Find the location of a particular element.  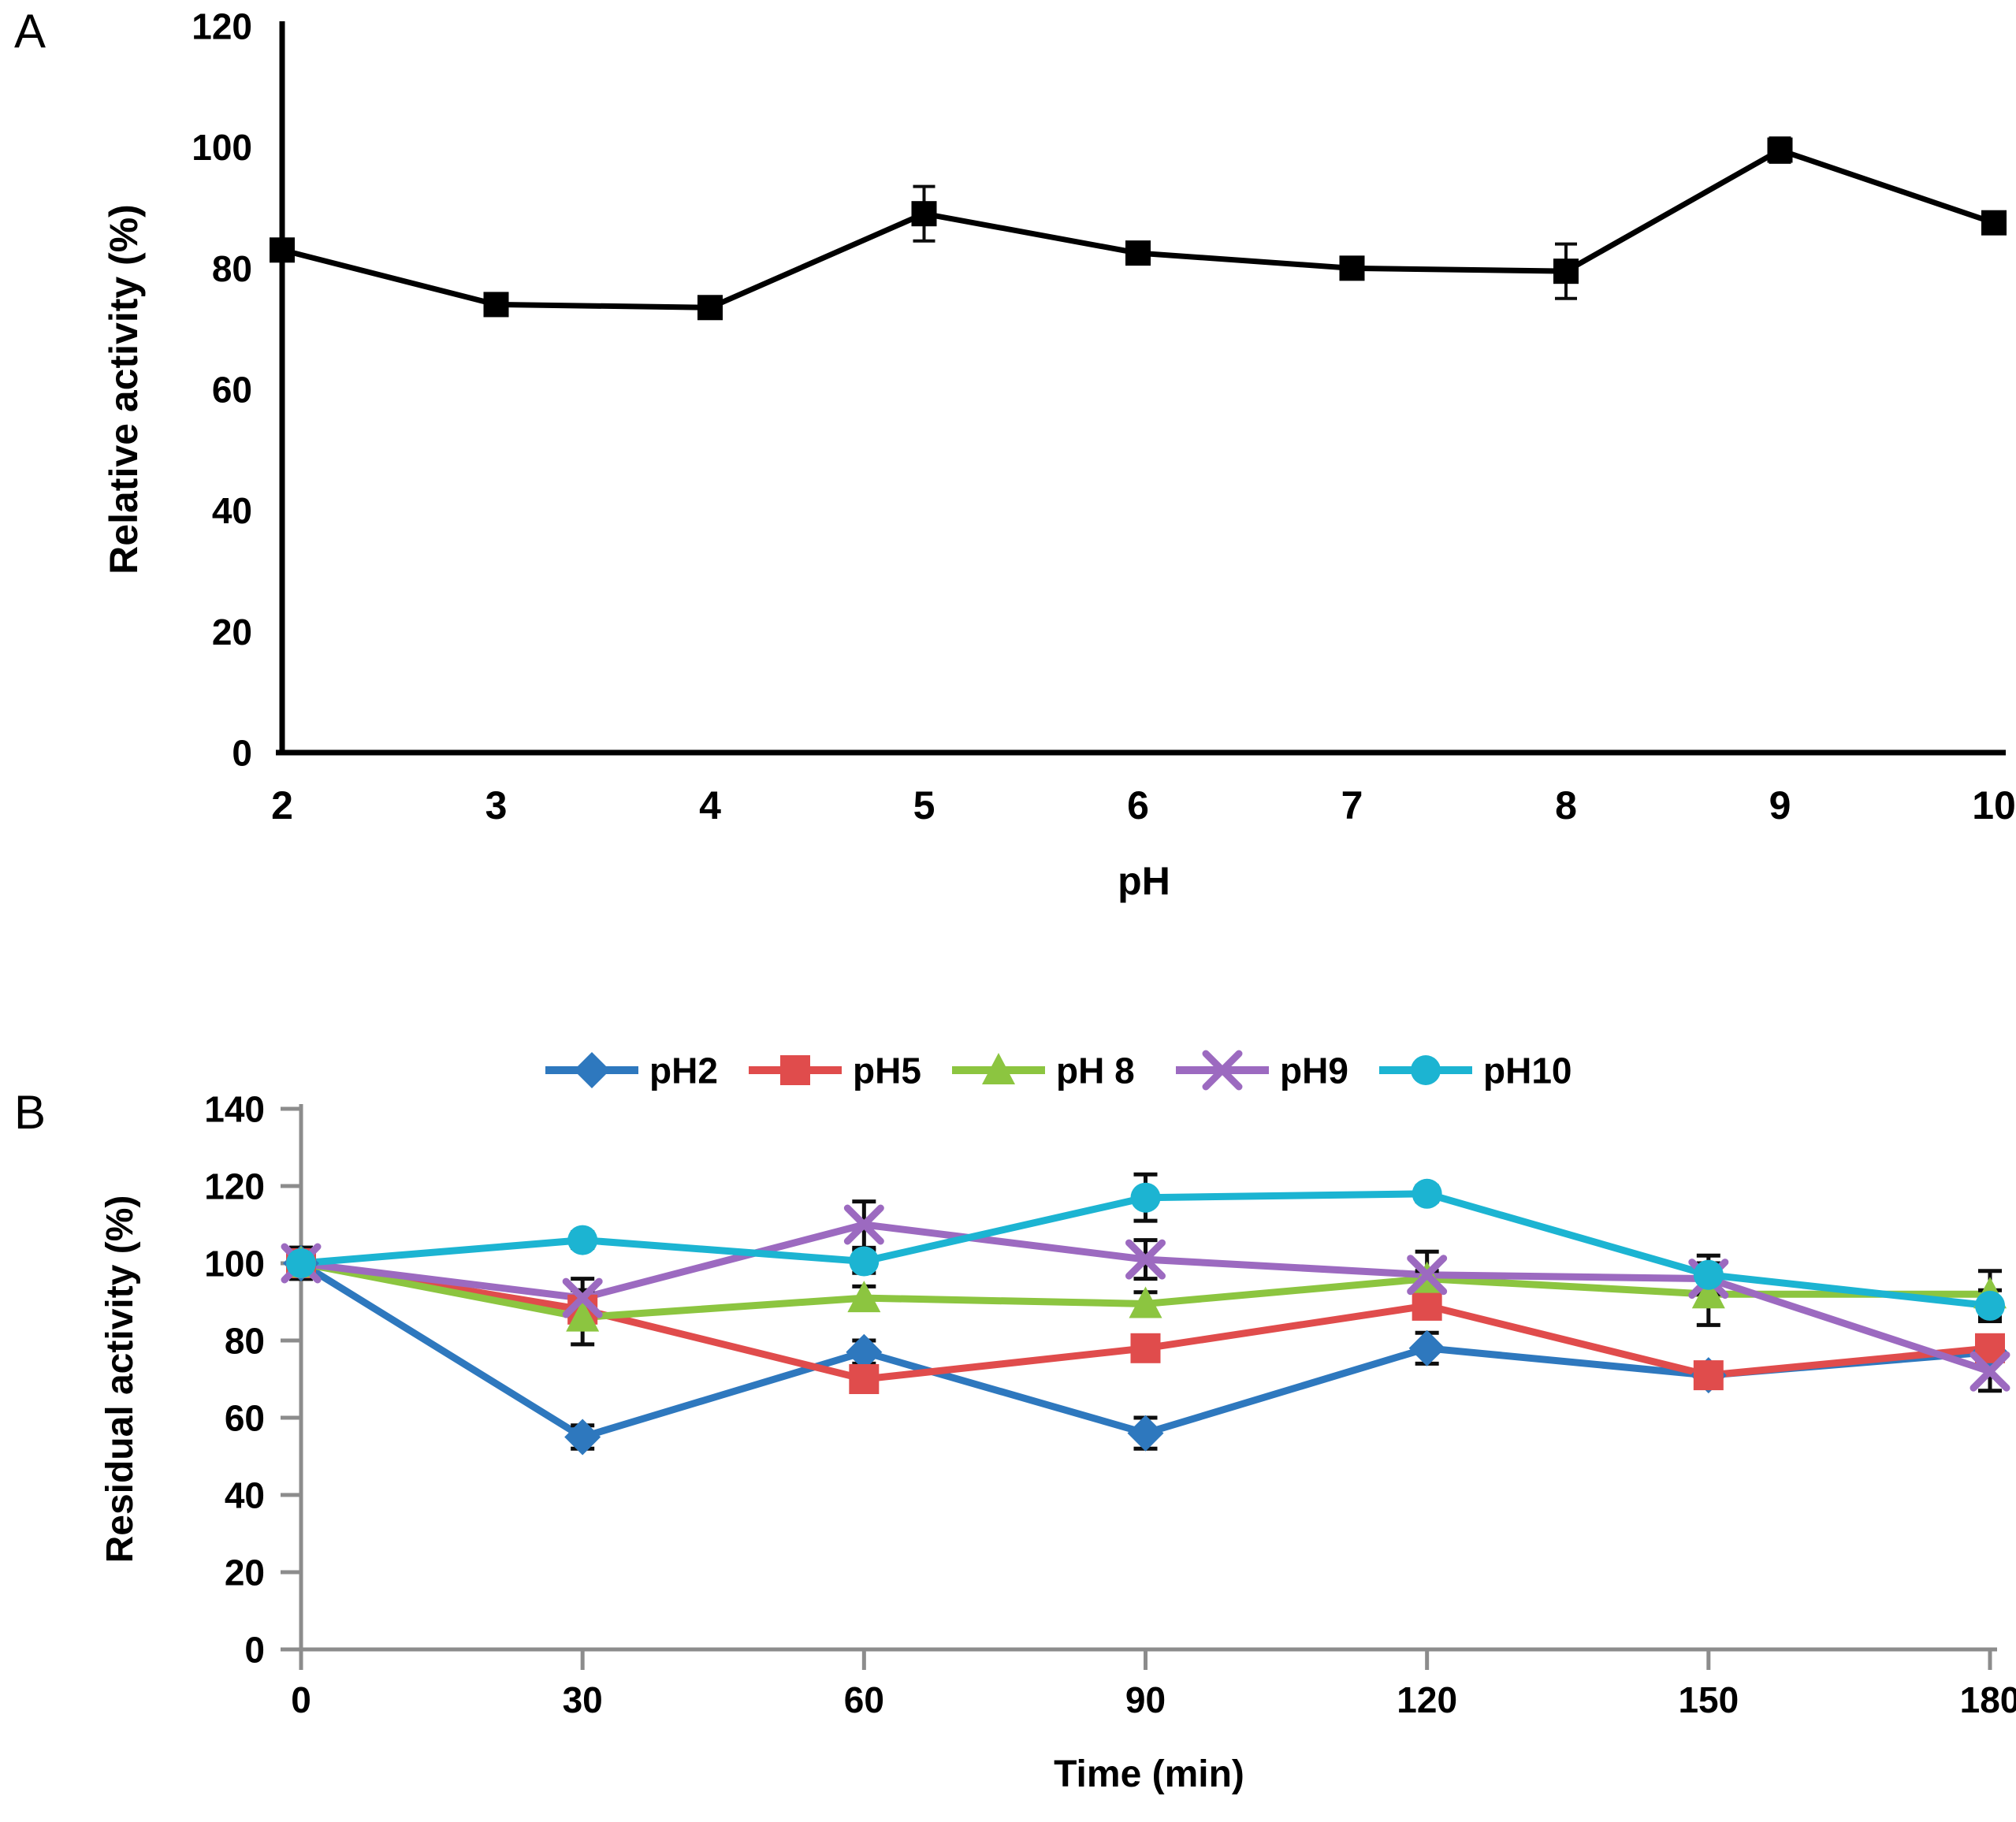

legend-label: pH9 is located at coordinates (1314, 1070).